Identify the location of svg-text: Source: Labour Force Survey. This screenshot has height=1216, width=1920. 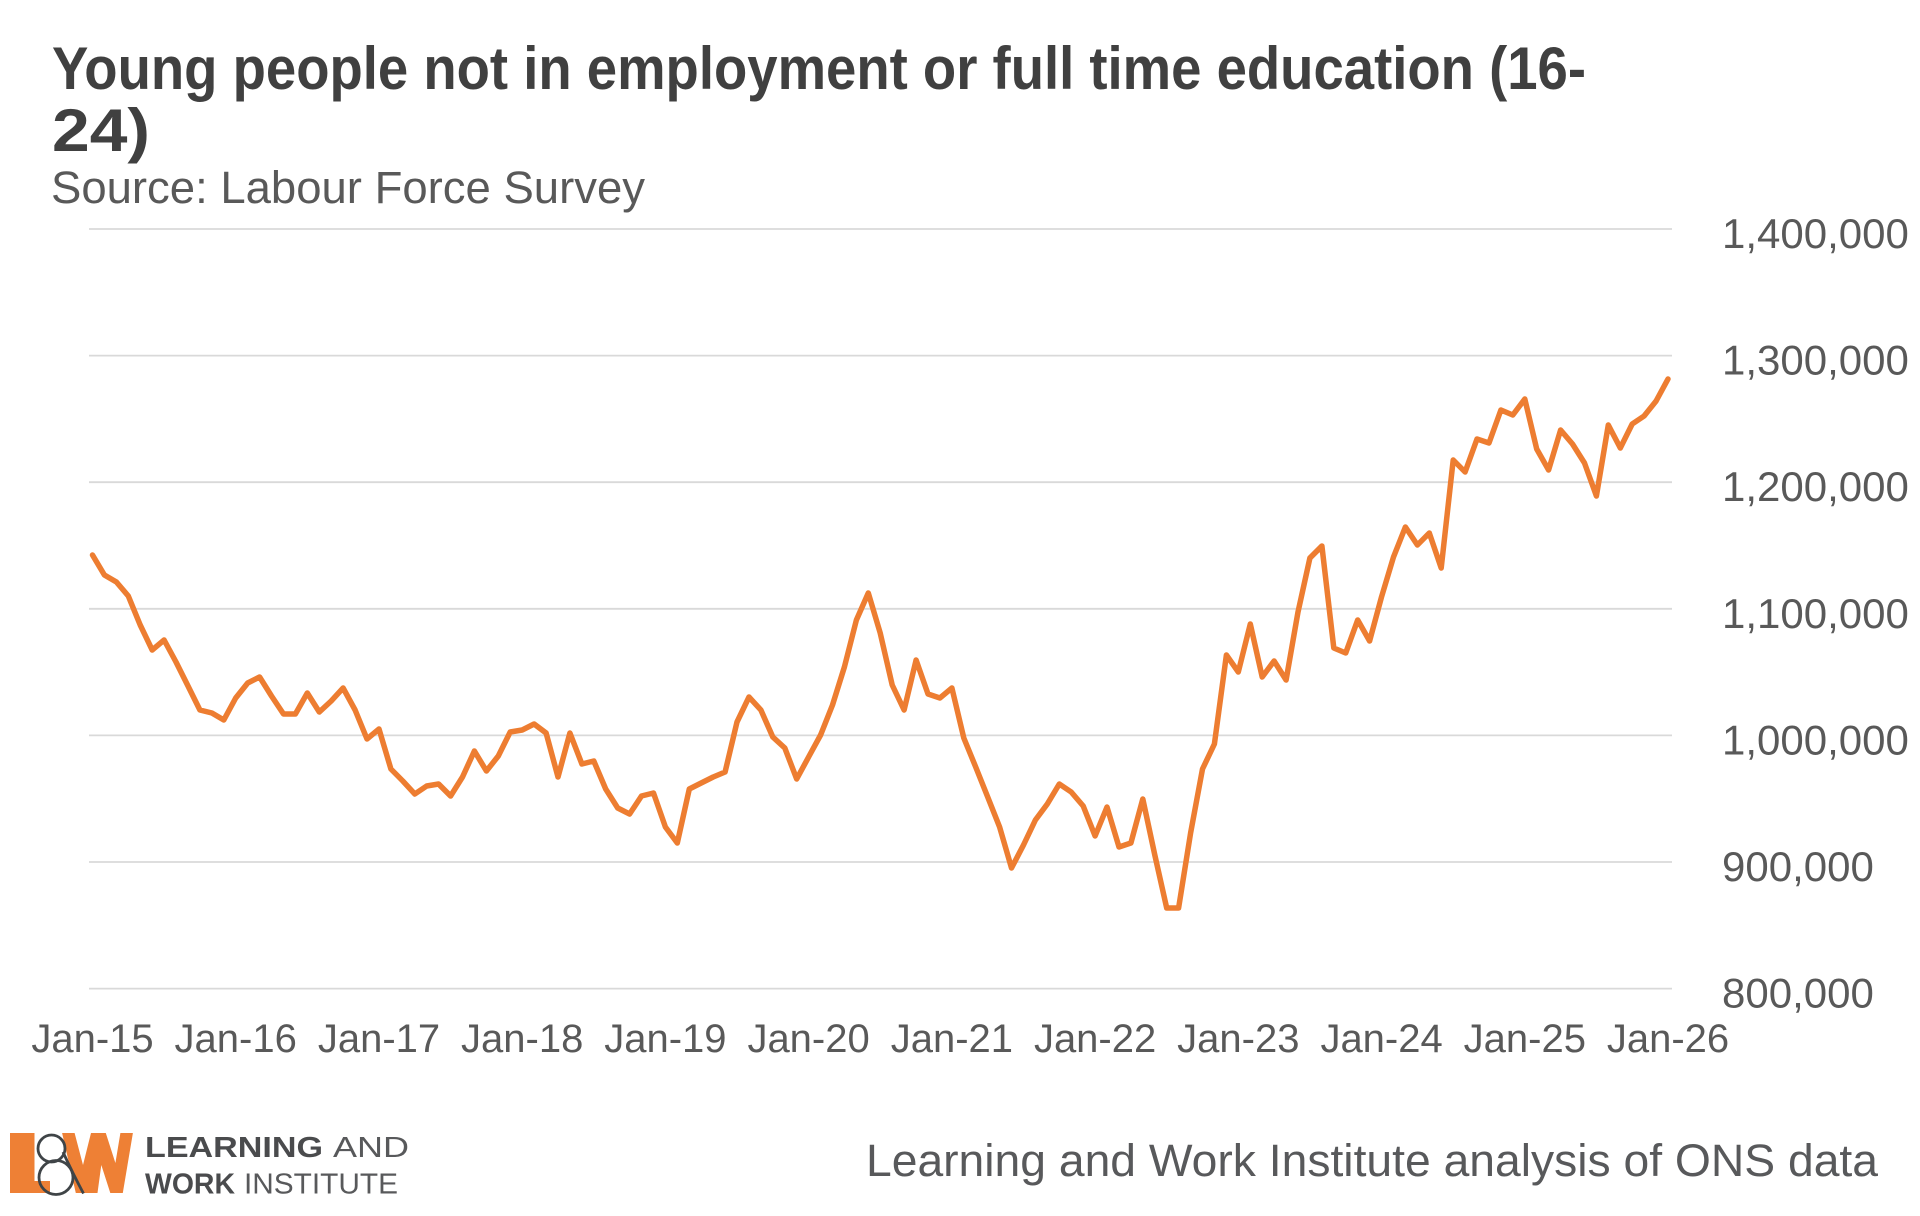
(348, 187).